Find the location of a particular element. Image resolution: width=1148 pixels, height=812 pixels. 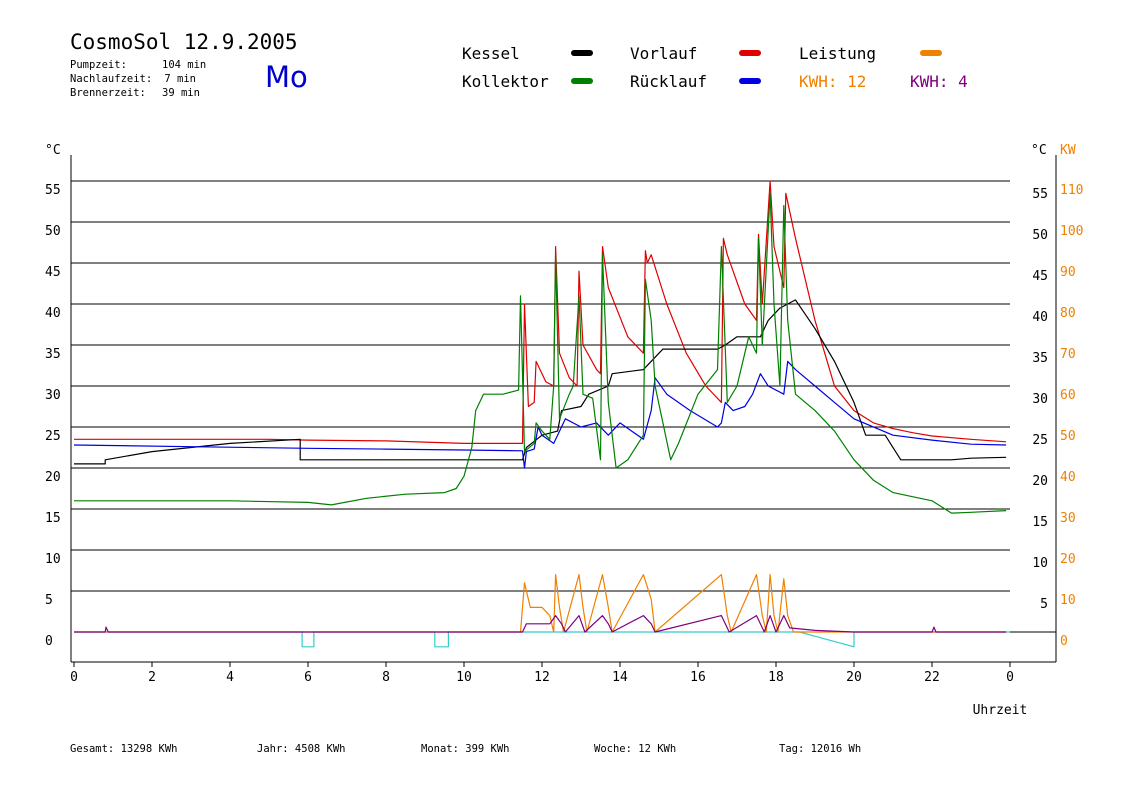

y-tick-right-c: 20 is located at coordinates (1040, 481).